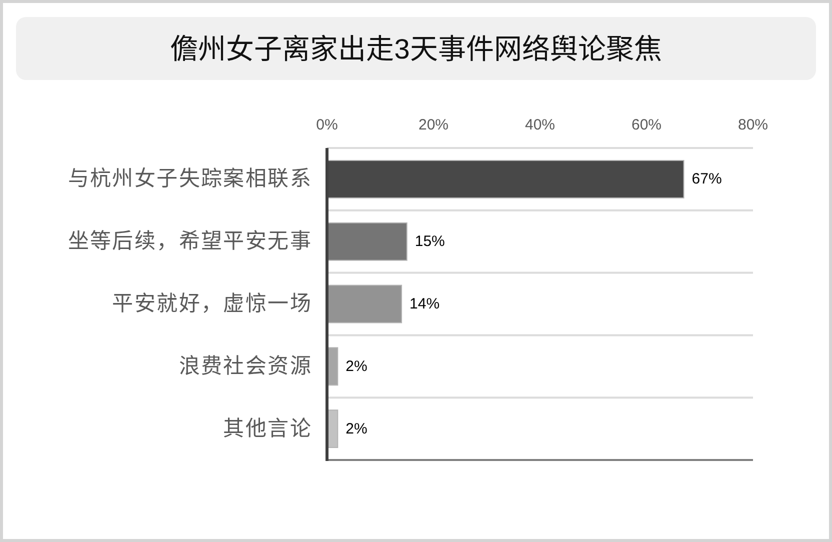 The width and height of the screenshot is (832, 542). I want to click on data-label: 14%, so click(425, 304).